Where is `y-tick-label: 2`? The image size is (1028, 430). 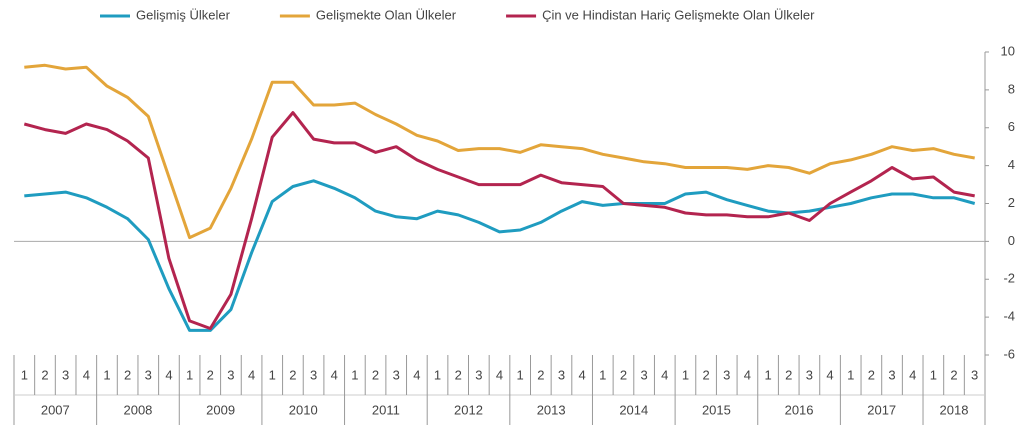
y-tick-label: 2 is located at coordinates (1011, 202).